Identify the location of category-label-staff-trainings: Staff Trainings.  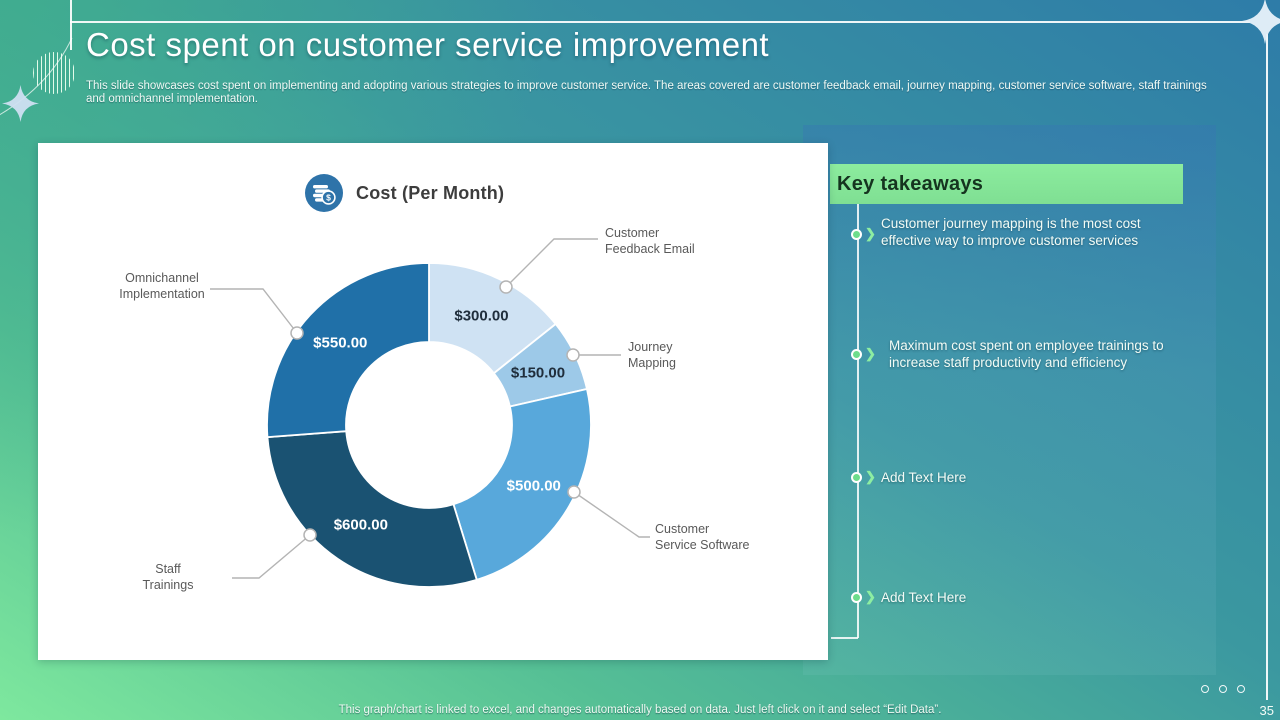
(168, 577).